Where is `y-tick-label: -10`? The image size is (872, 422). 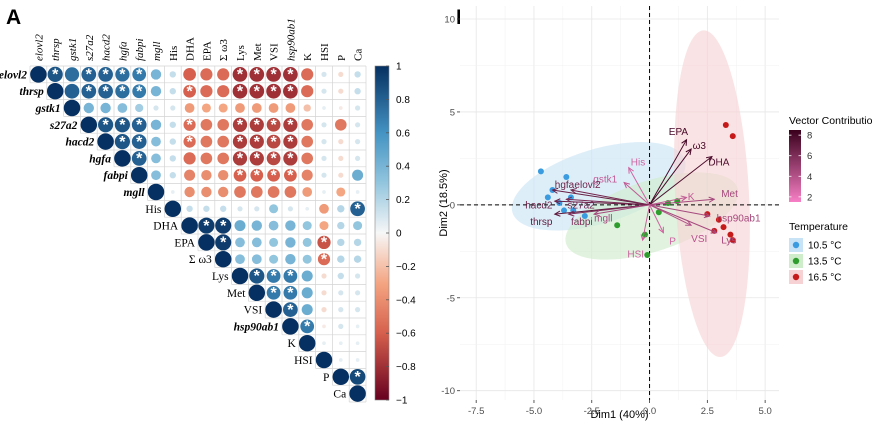
y-tick-label: -10 is located at coordinates (448, 391).